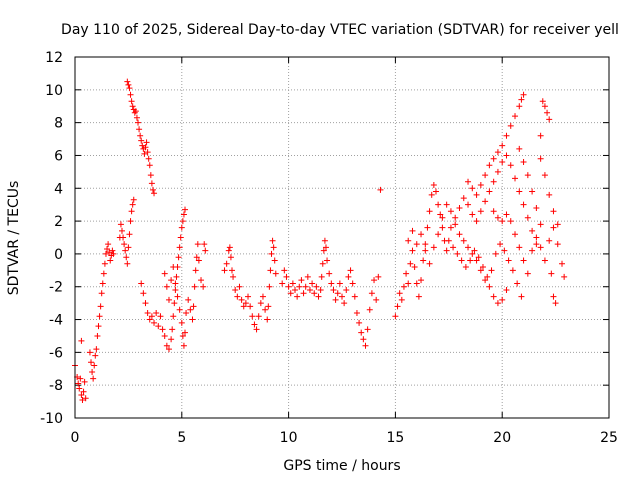 This screenshot has width=640, height=480. I want to click on y-tick-label: 4, so click(58, 189).